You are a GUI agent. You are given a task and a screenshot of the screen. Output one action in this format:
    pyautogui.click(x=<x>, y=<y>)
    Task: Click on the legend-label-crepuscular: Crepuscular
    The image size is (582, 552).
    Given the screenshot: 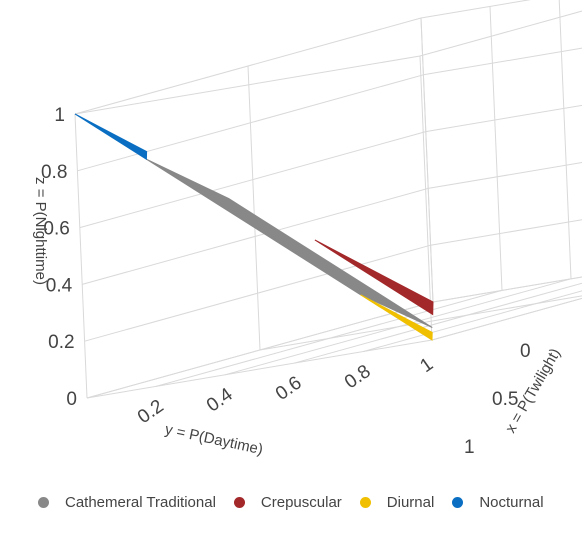 What is the action you would take?
    pyautogui.click(x=301, y=502)
    